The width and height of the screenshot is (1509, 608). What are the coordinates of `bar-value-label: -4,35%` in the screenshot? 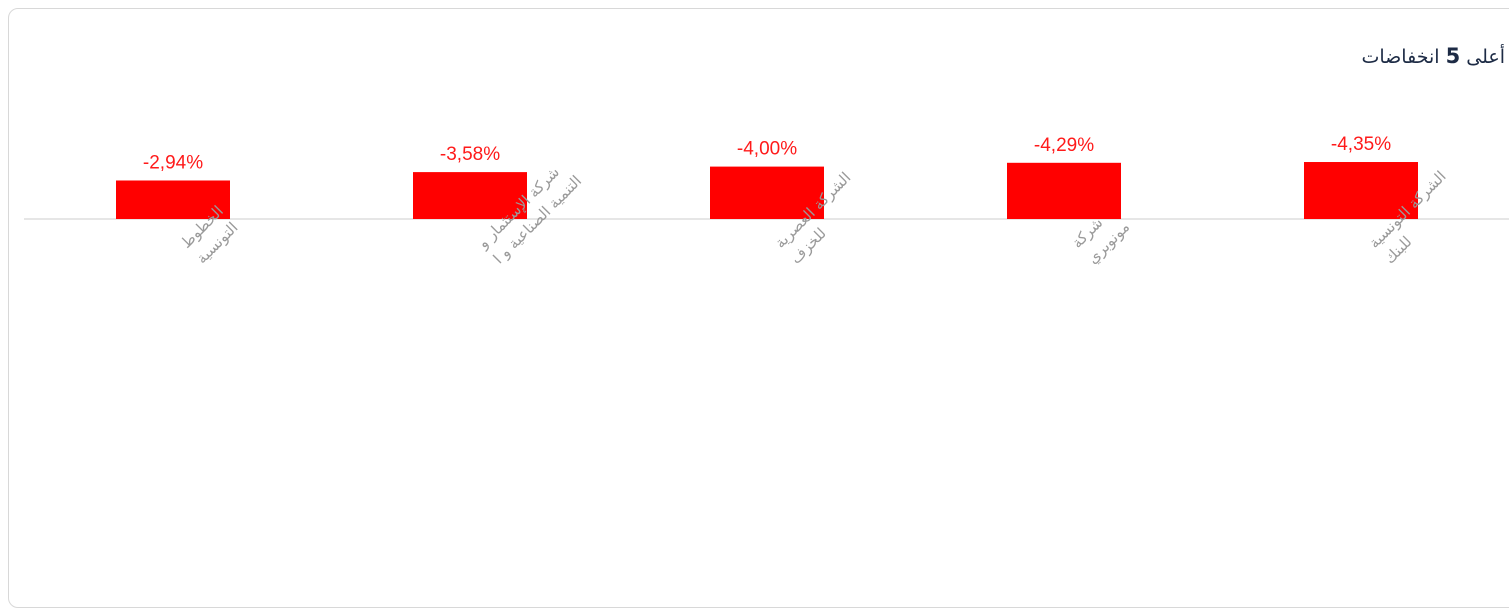 It's located at (1361, 144).